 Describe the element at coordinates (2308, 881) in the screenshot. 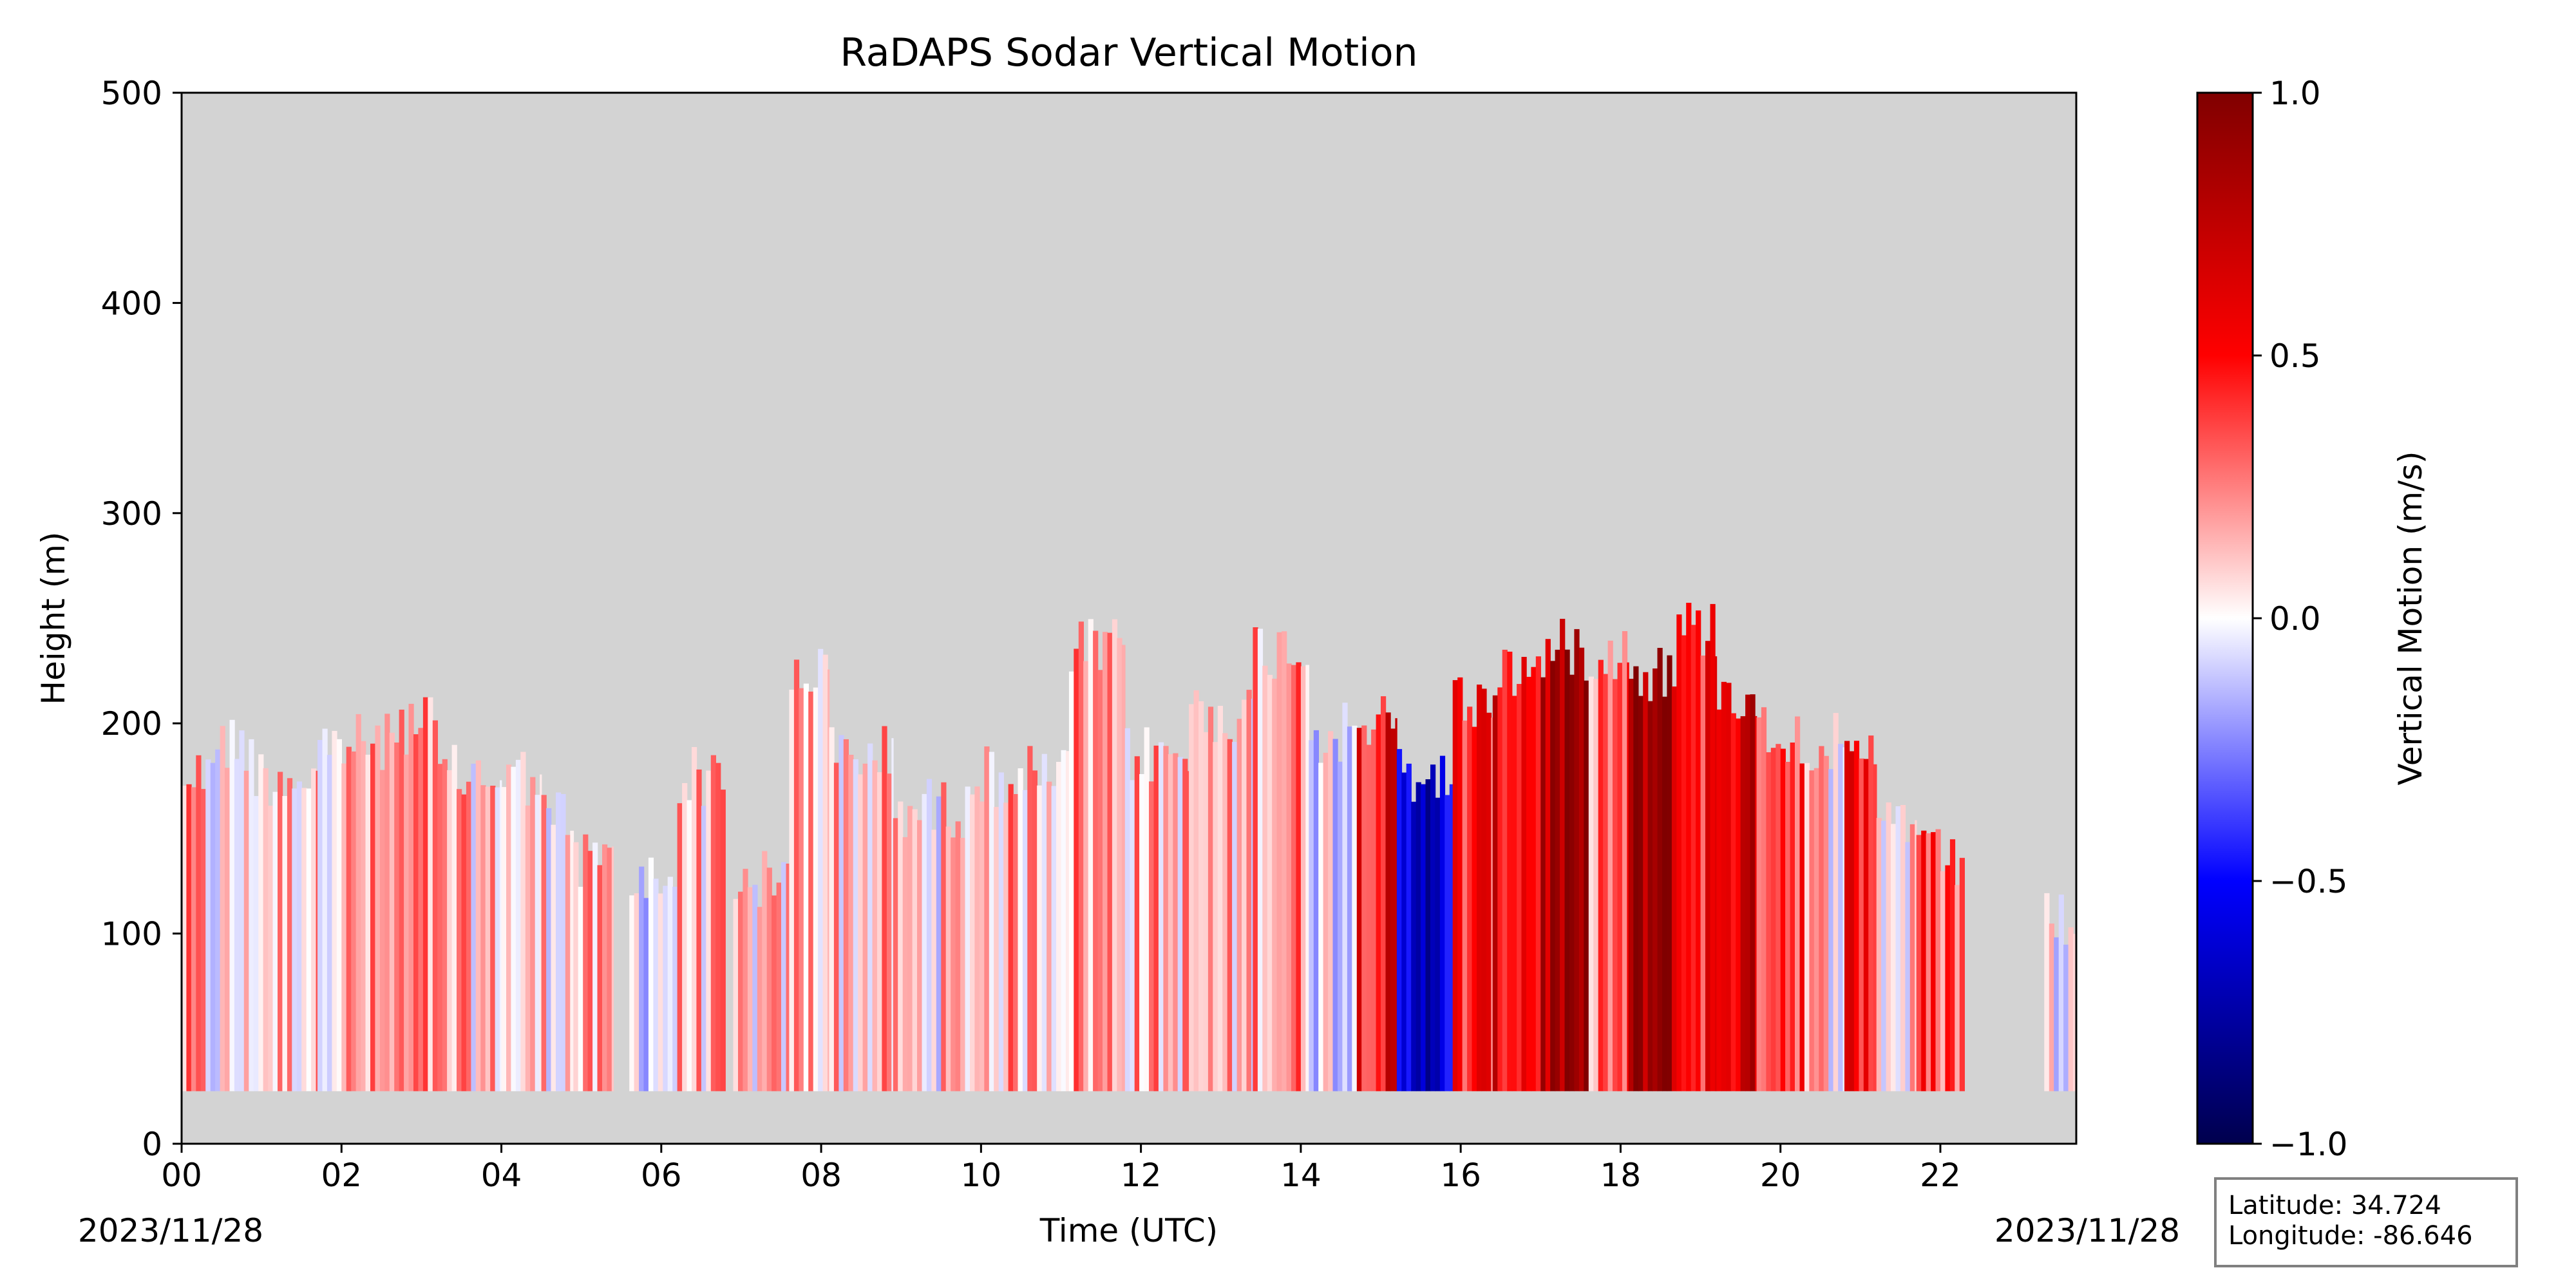

I see `colorbar-tick-label: −0.5` at that location.